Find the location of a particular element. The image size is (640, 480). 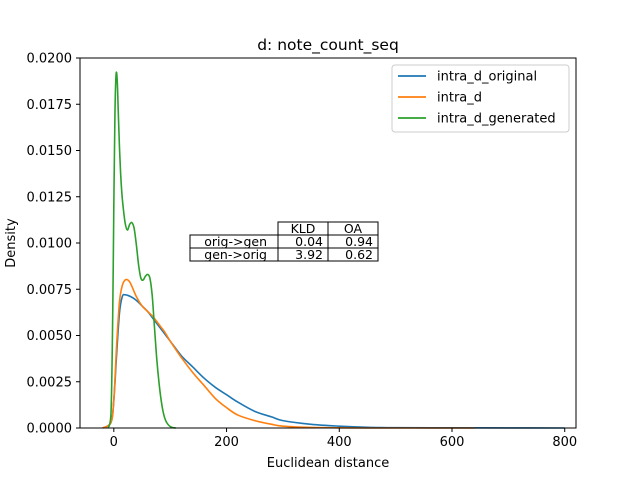

y-tick-label: 0.0025 is located at coordinates (50, 382).